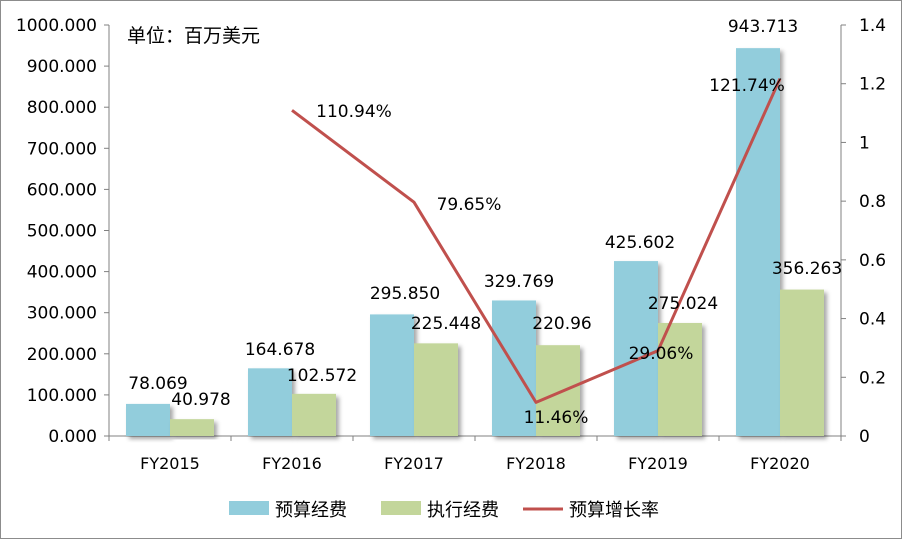 This screenshot has height=542, width=902. Describe the element at coordinates (446, 324) in the screenshot. I see `executed-data-label: 225.448` at that location.